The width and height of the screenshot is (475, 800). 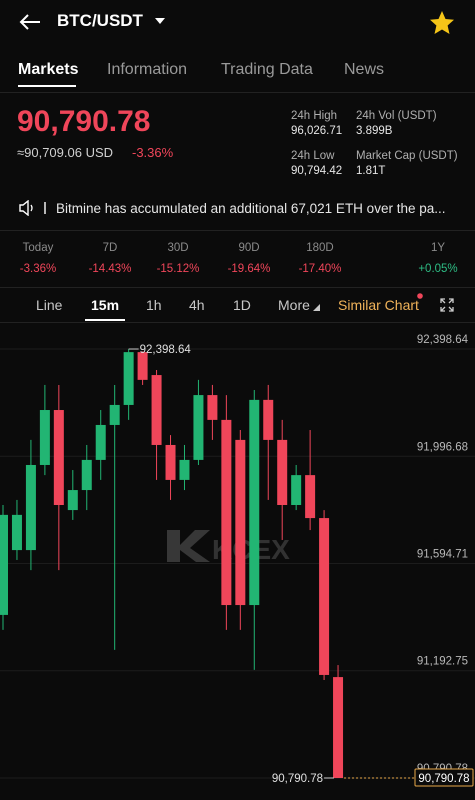 What do you see at coordinates (153, 152) in the screenshot?
I see `price-change: -3.36%` at bounding box center [153, 152].